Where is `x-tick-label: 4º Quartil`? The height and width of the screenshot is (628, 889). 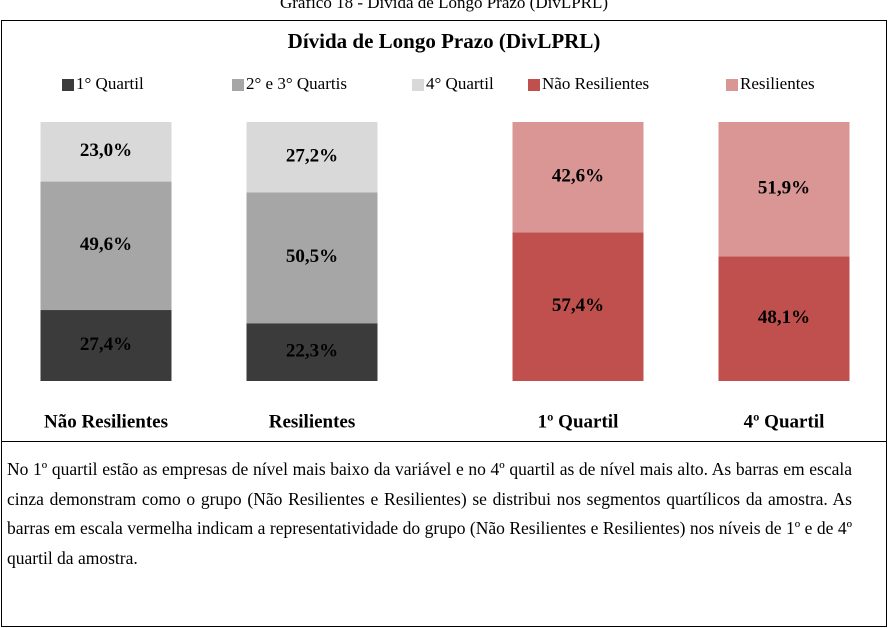
x-tick-label: 4º Quartil is located at coordinates (784, 421).